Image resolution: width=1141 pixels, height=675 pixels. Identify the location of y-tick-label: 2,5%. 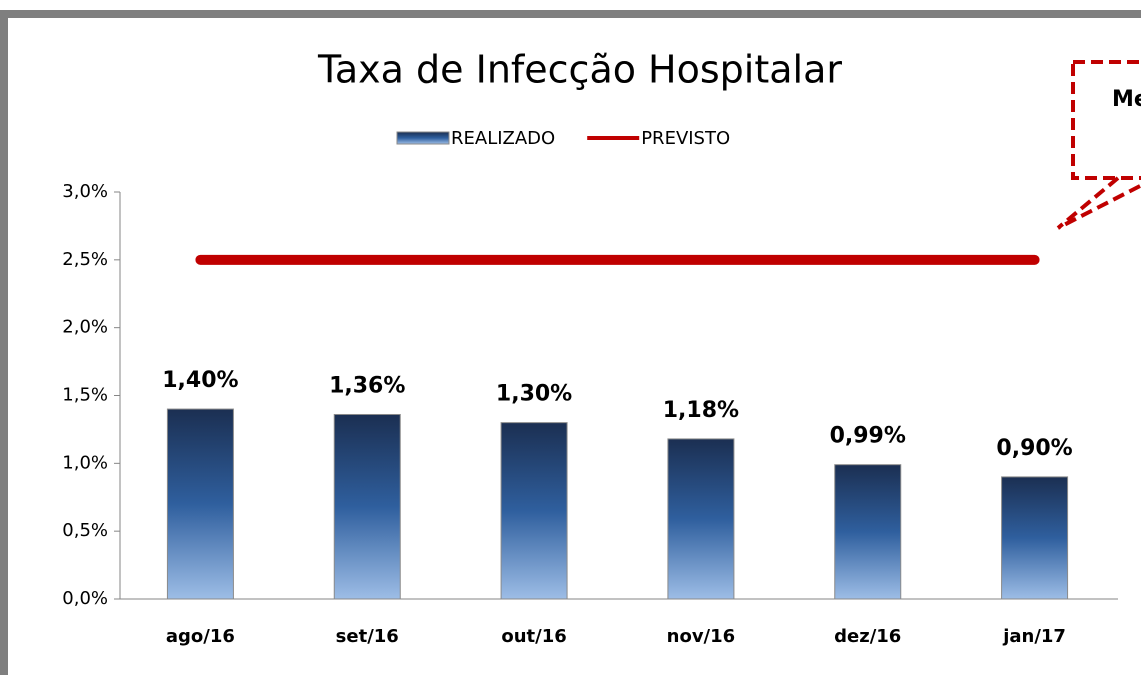
(85, 259).